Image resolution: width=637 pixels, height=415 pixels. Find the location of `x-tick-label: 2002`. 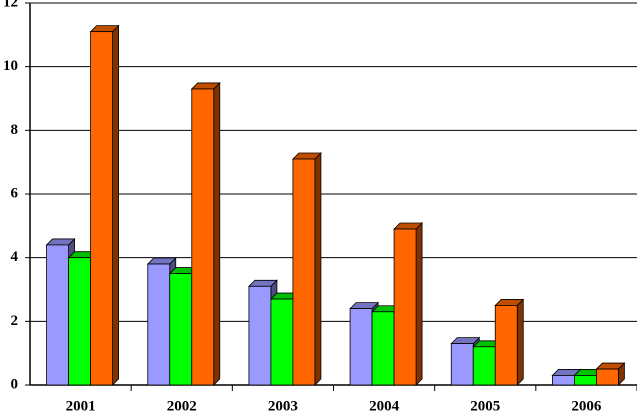

x-tick-label: 2002 is located at coordinates (182, 406).